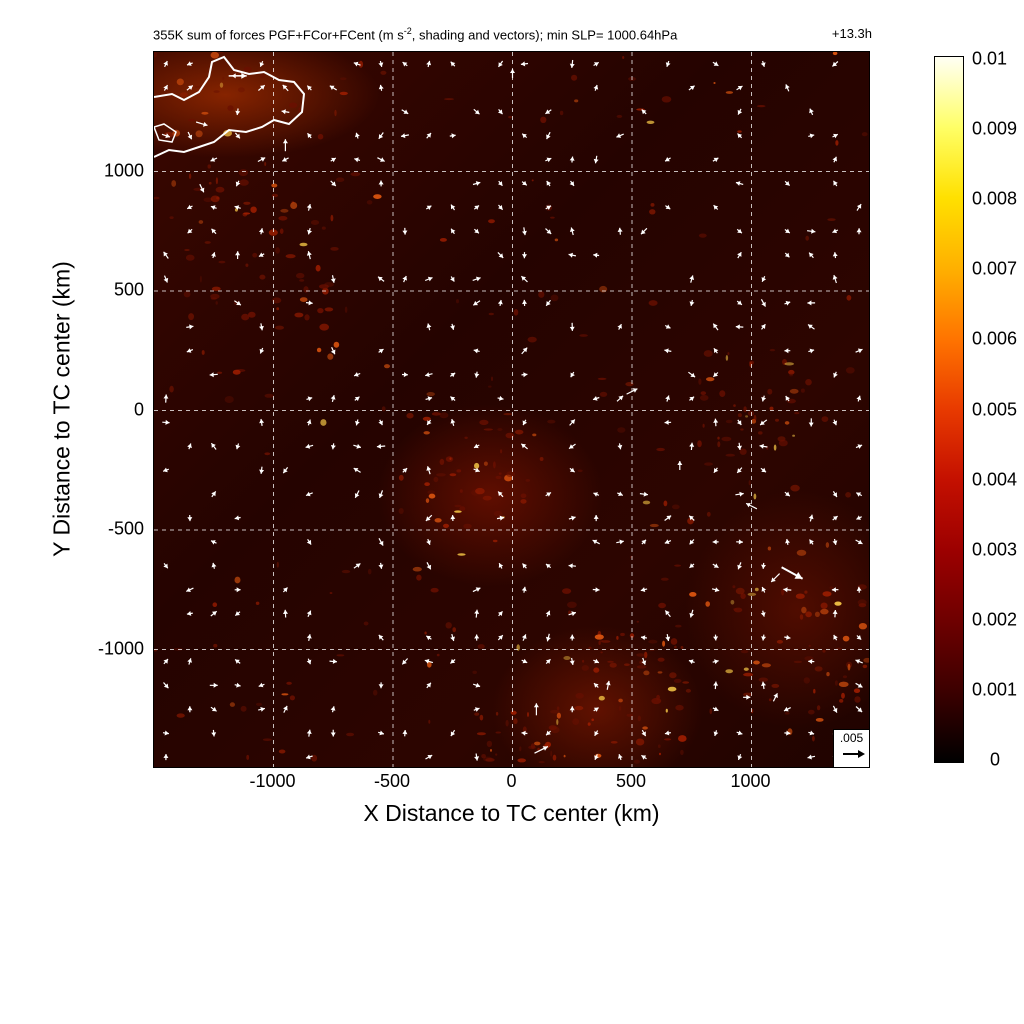  I want to click on reference-vector-box: .005, so click(851, 748).